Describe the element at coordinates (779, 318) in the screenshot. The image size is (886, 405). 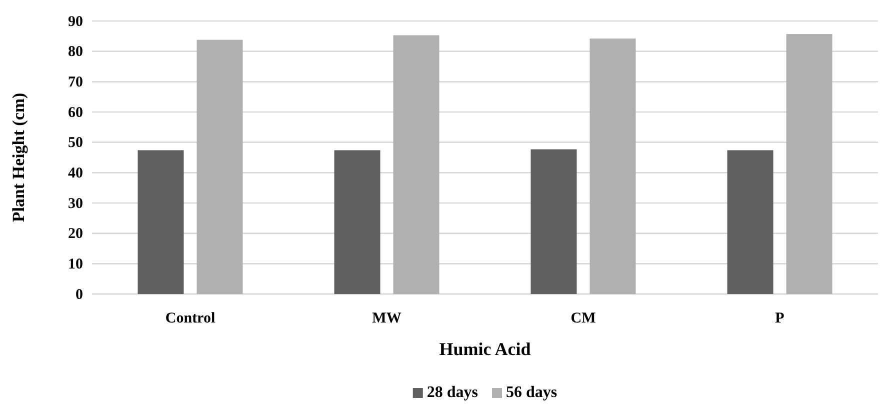
I see `x-tick-label: P` at that location.